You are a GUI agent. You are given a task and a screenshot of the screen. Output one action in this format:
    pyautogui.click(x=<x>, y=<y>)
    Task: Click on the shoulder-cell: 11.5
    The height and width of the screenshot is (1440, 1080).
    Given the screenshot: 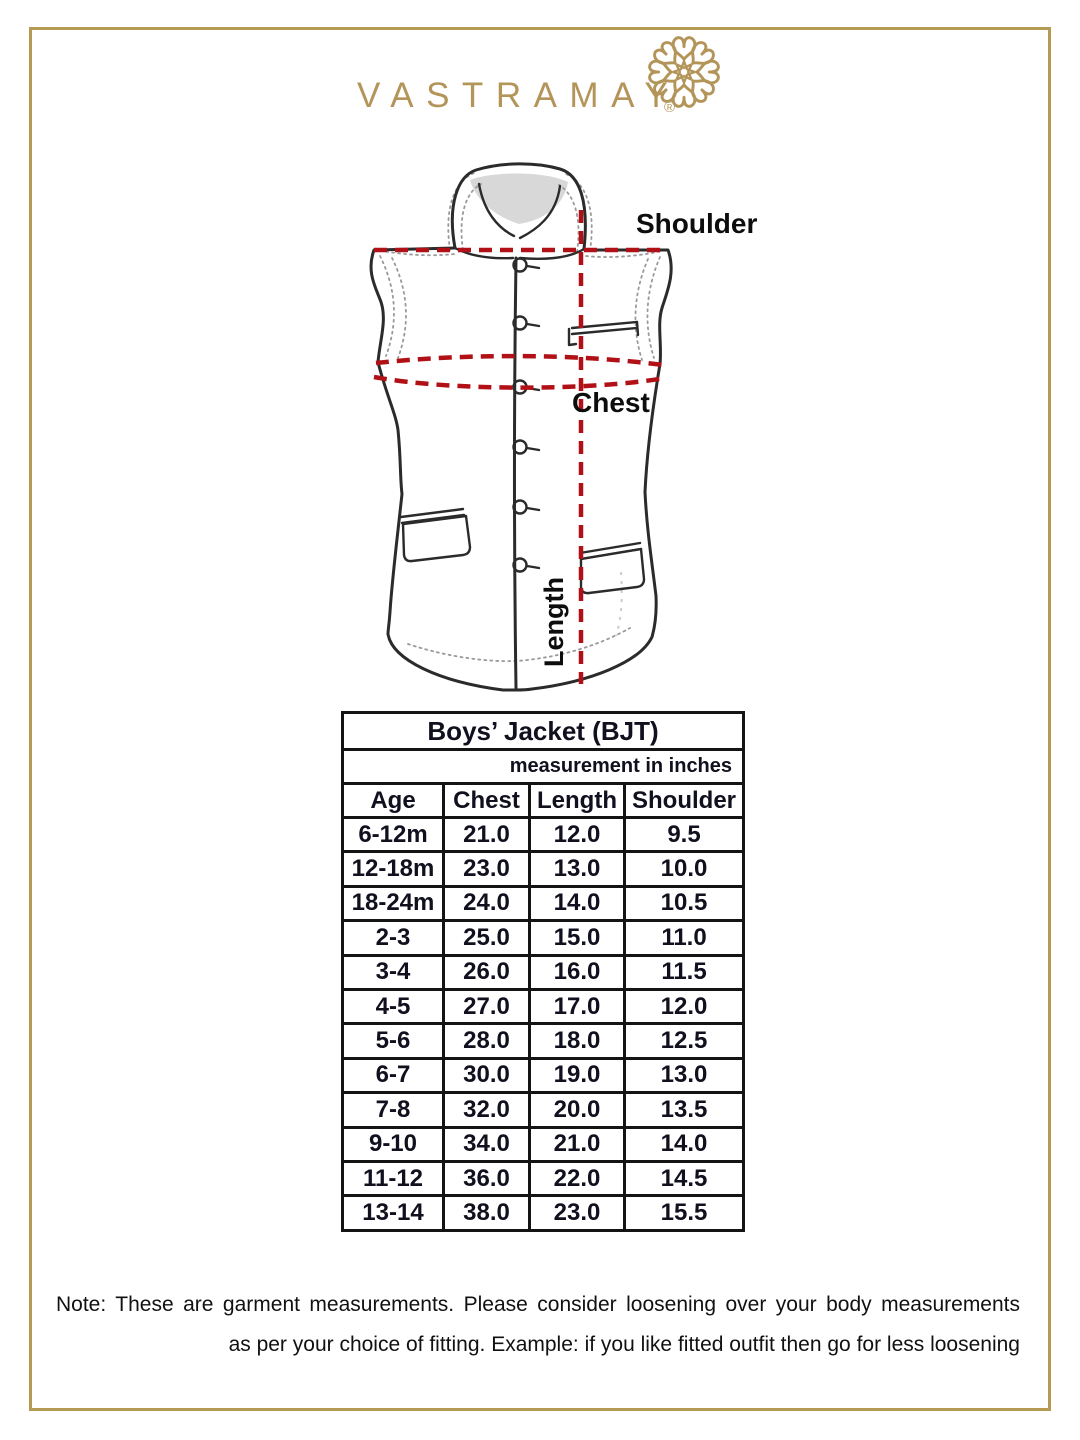 What is the action you would take?
    pyautogui.click(x=684, y=972)
    